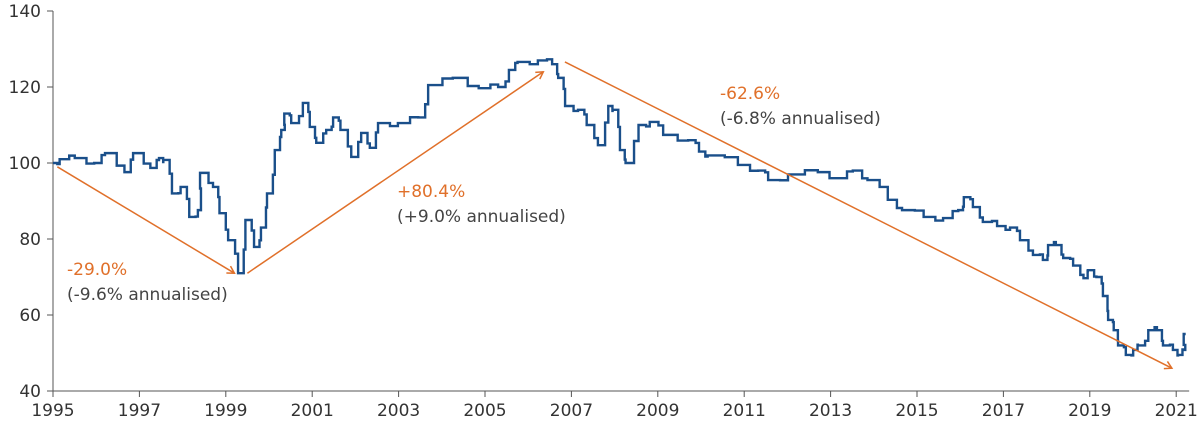  What do you see at coordinates (30, 316) in the screenshot?
I see `y-tick-label: 60` at bounding box center [30, 316].